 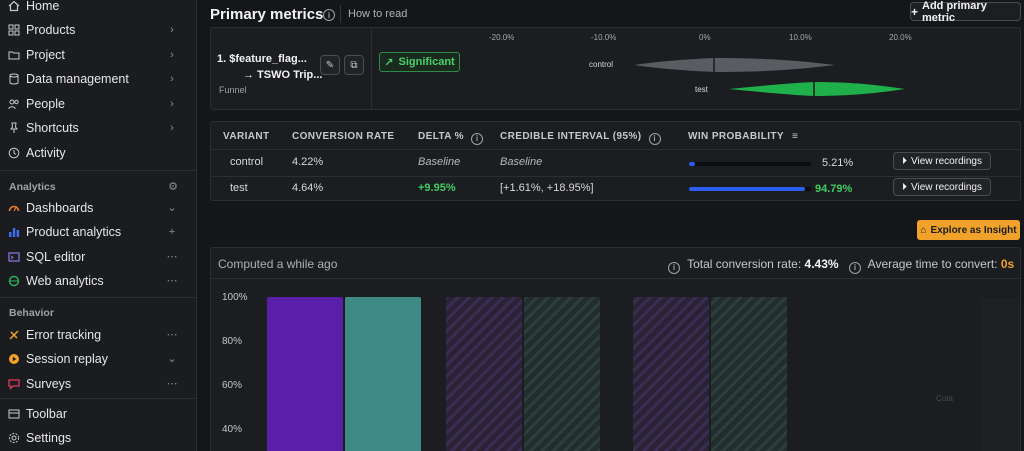 I want to click on view-recordings-label: View recordings, so click(x=946, y=187).